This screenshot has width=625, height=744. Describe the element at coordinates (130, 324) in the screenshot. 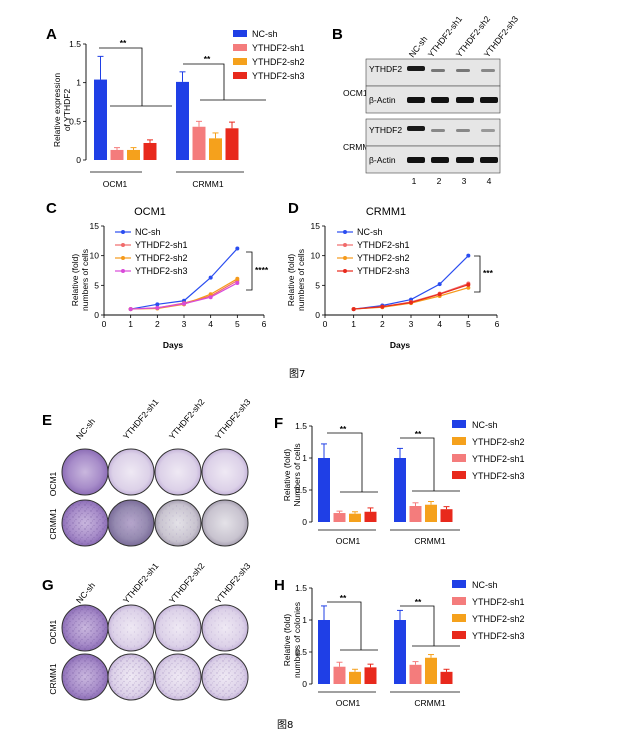

I see `x-tick-label: 1` at that location.